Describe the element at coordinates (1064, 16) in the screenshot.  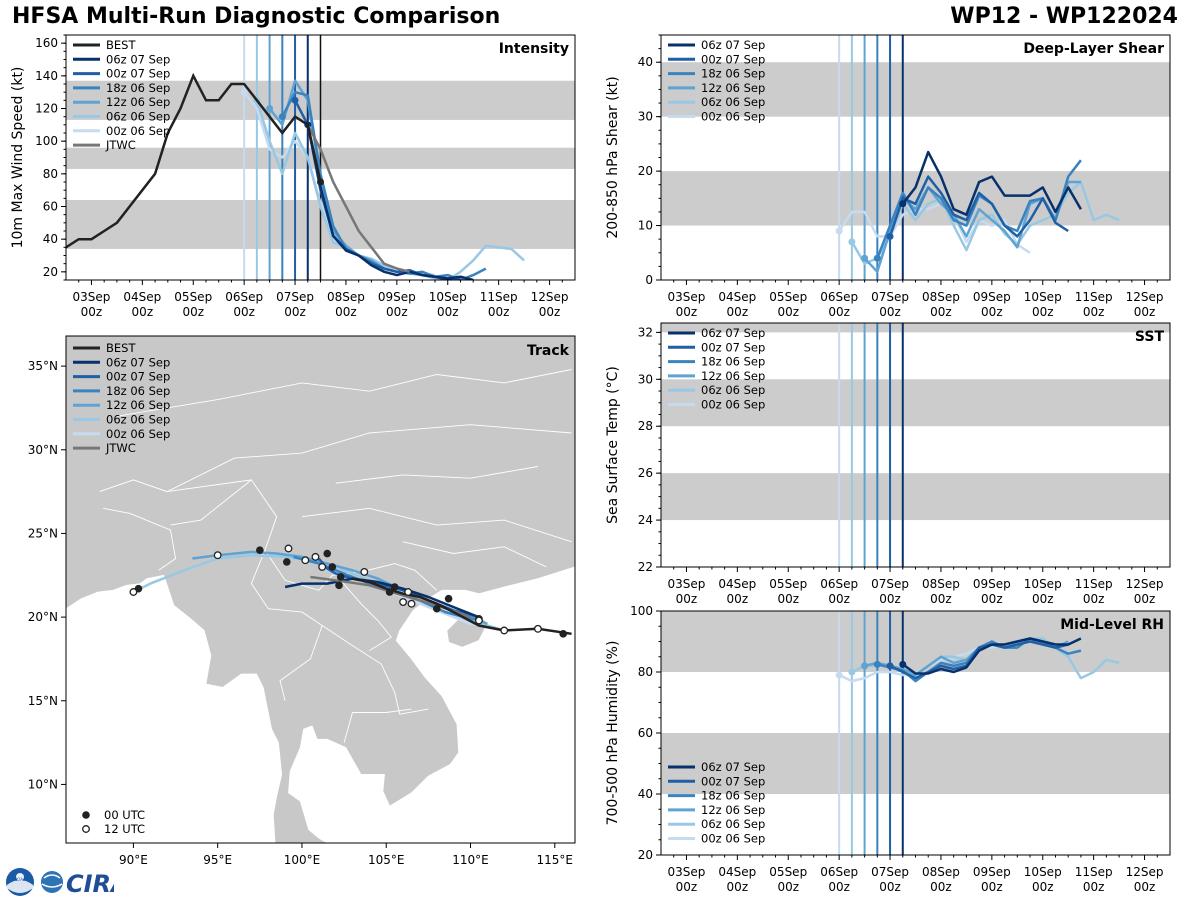
I see `storm-id-title: WP12 - WP122024` at that location.